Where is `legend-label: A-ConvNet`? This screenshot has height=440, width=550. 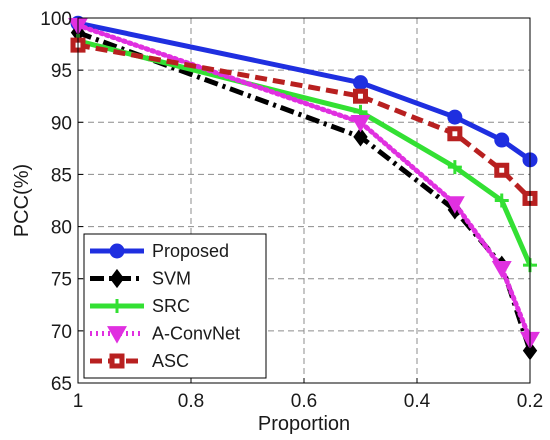 legend-label: A-ConvNet is located at coordinates (196, 334).